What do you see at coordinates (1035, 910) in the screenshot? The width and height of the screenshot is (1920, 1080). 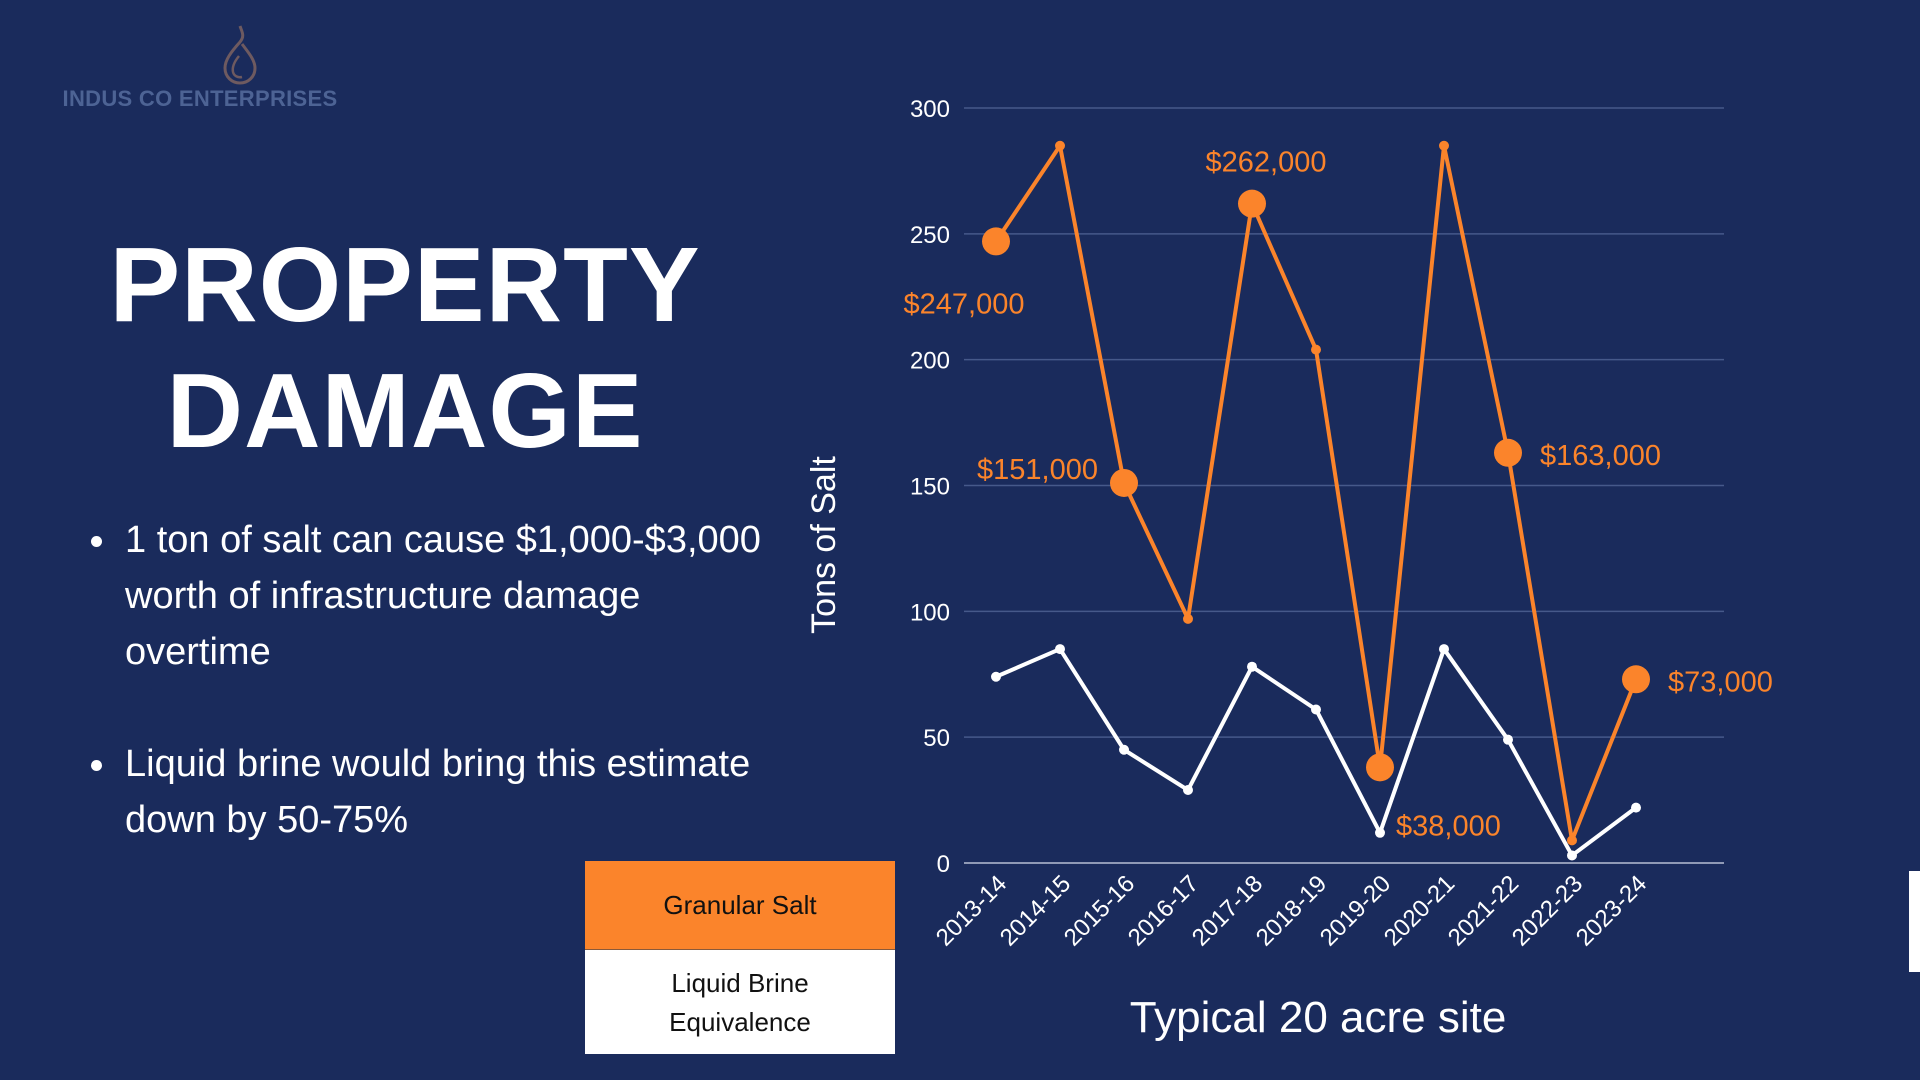 I see `x-tick-label: 2014-15` at bounding box center [1035, 910].